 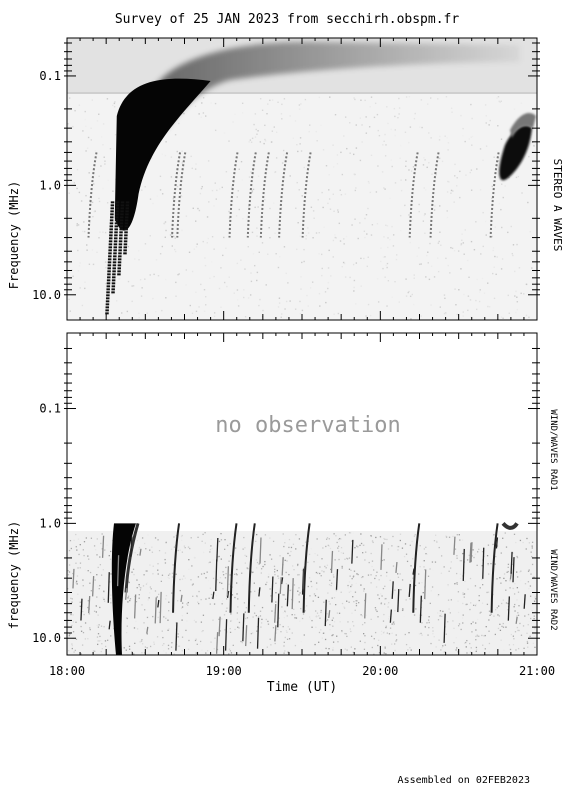 What do you see at coordinates (67, 671) in the screenshot?
I see `x-tick-label: 18:00` at bounding box center [67, 671].